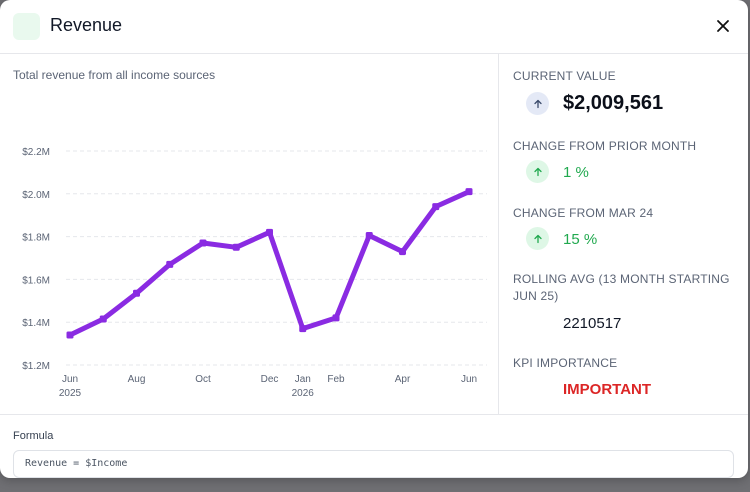 The height and width of the screenshot is (492, 750). I want to click on y-tick-label: $2.0M, so click(36, 195).